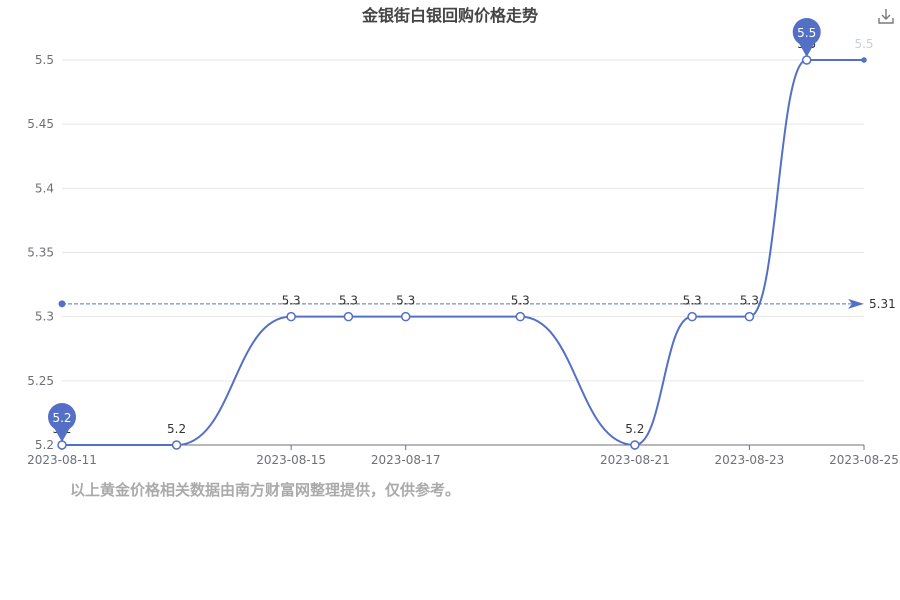  I want to click on mark-pin, so click(62, 417).